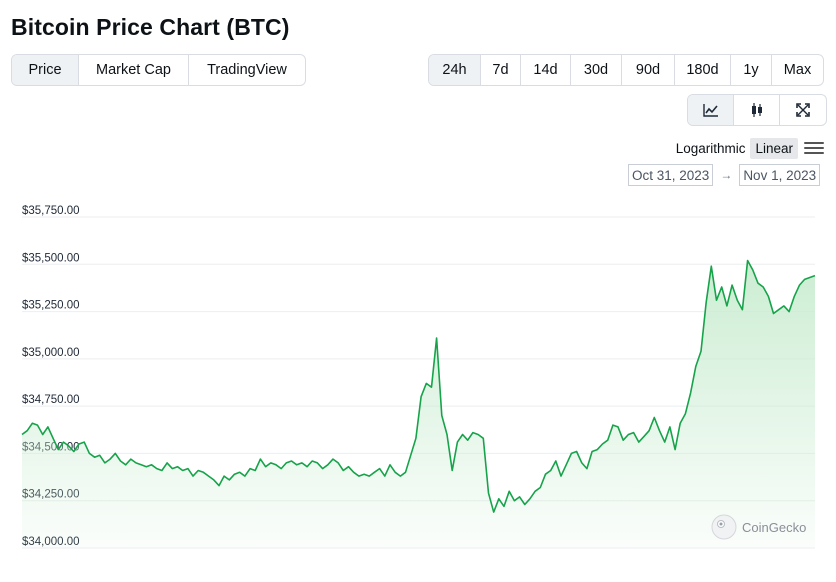 The width and height of the screenshot is (836, 582). I want to click on tab-market-cap: Market Cap, so click(134, 70).